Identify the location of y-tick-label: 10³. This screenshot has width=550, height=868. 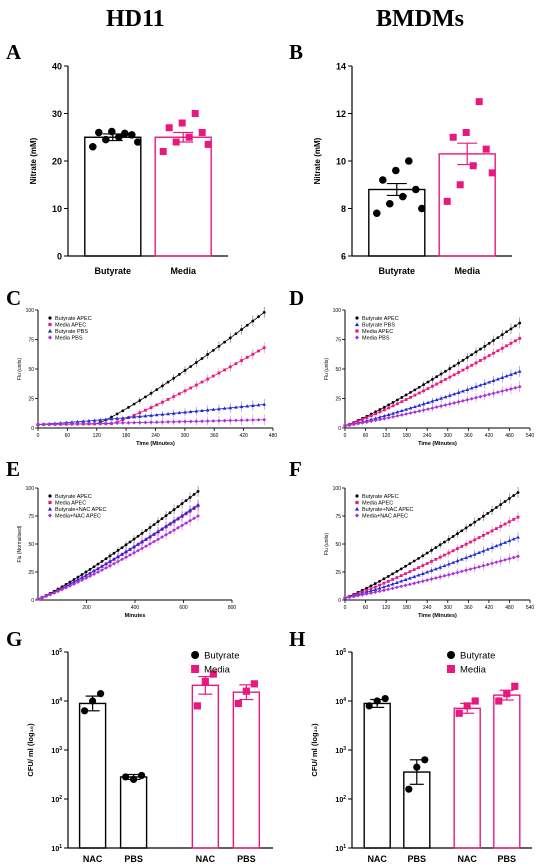
(56, 750).